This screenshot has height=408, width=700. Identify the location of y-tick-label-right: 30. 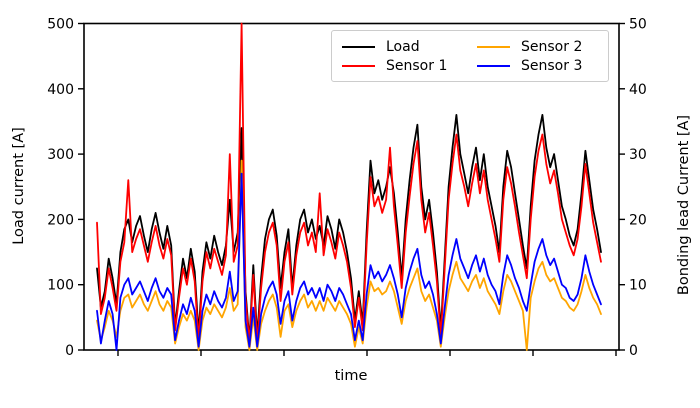
(638, 155).